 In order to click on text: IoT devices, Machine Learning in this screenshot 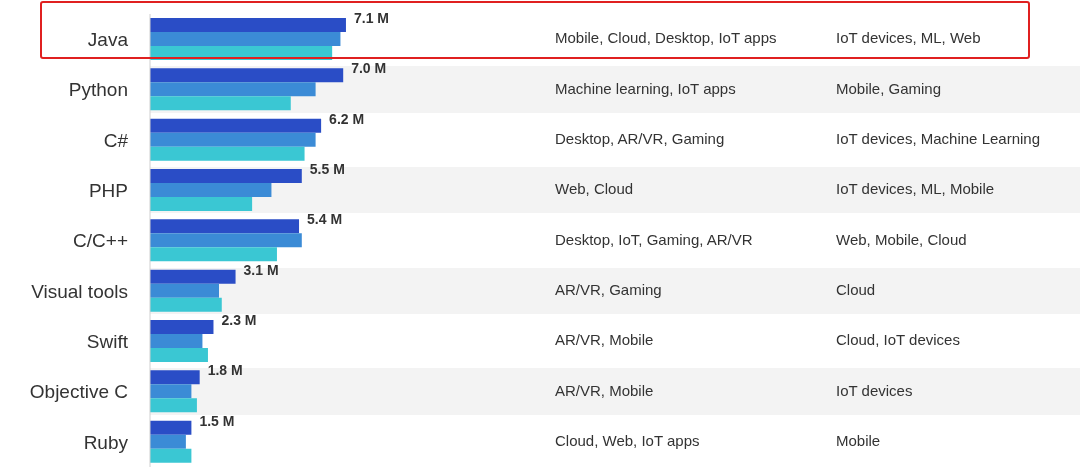, I will do `click(938, 138)`.